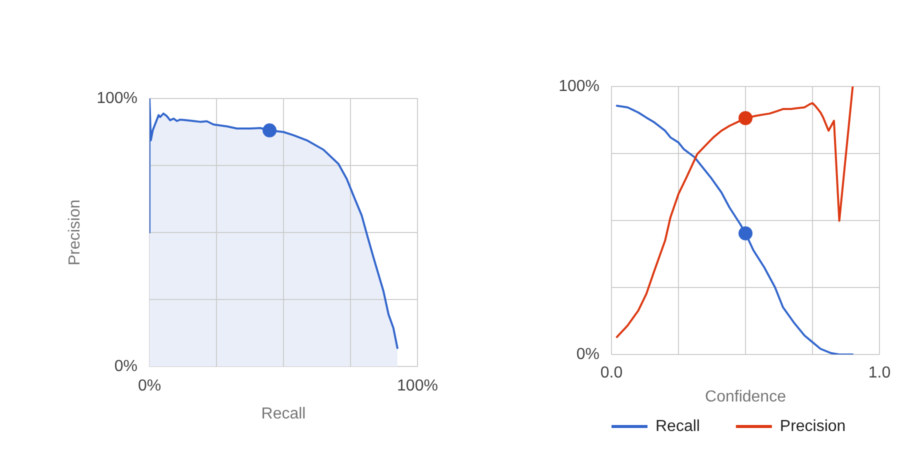 This screenshot has height=458, width=904. I want to click on legend-label: Recall, so click(678, 426).